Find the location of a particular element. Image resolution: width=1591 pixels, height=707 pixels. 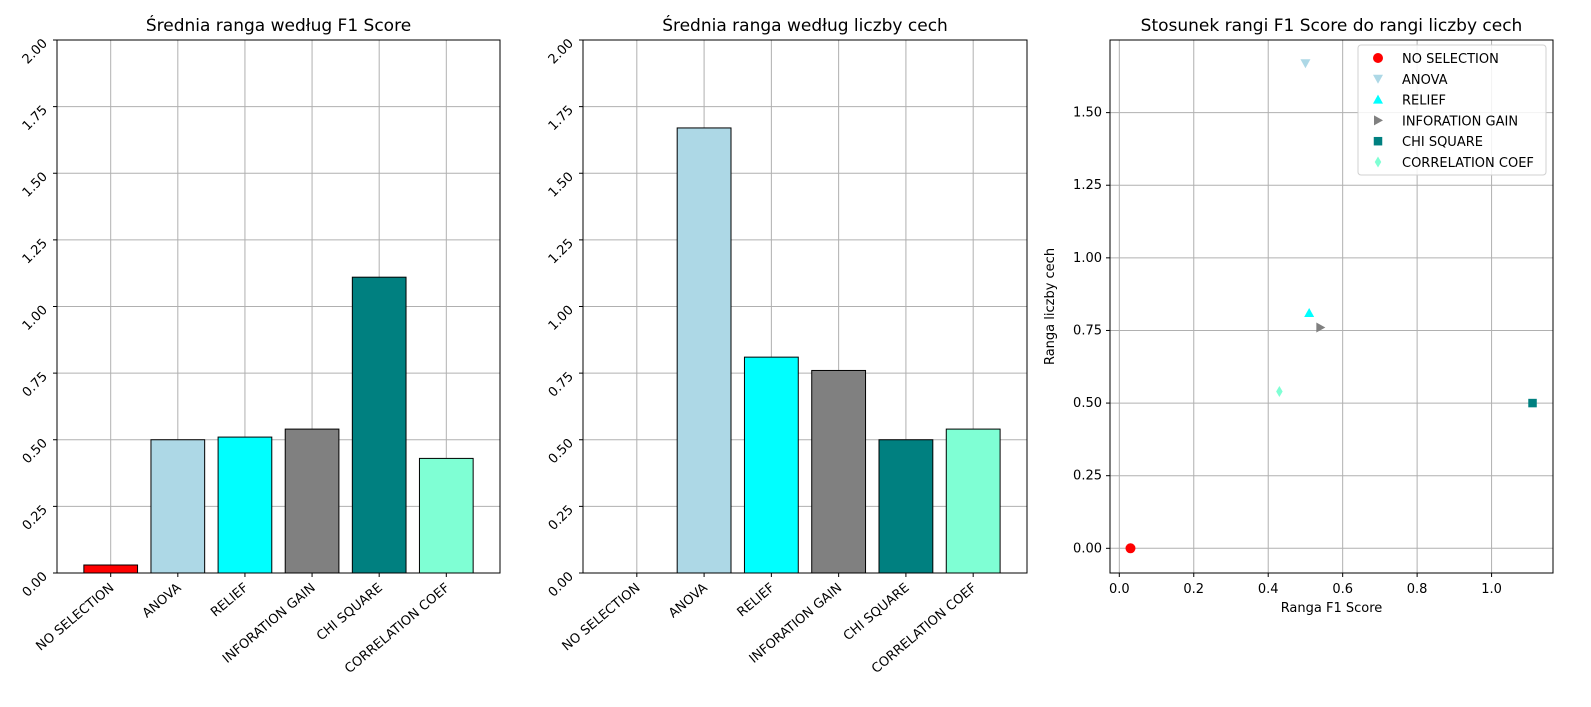

point-correlation-coef is located at coordinates (1279, 391).